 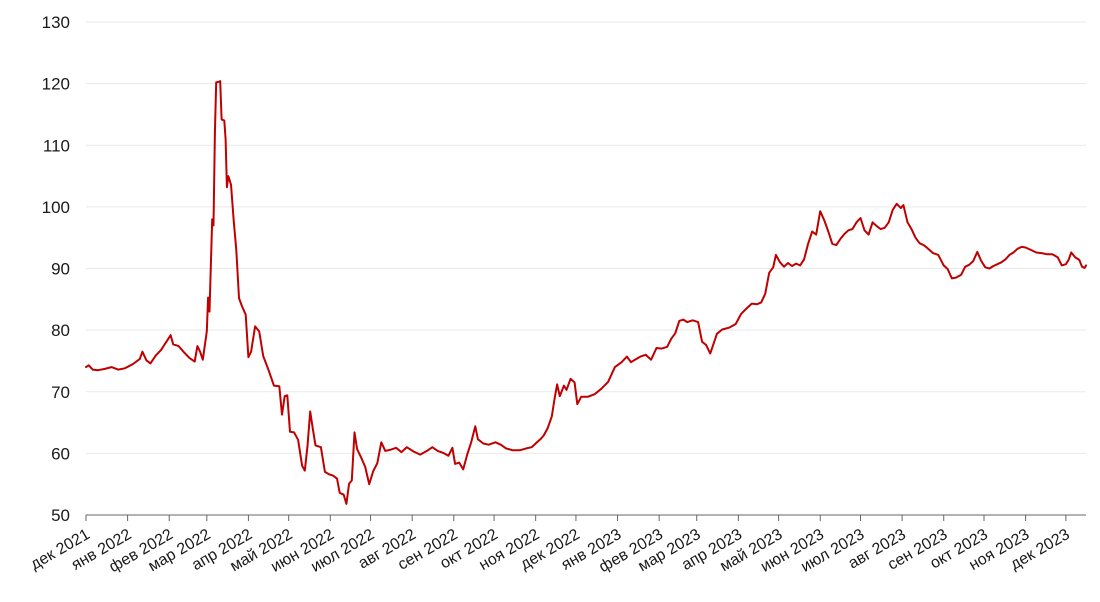 What do you see at coordinates (56, 145) in the screenshot?
I see `y-tick-label: 110` at bounding box center [56, 145].